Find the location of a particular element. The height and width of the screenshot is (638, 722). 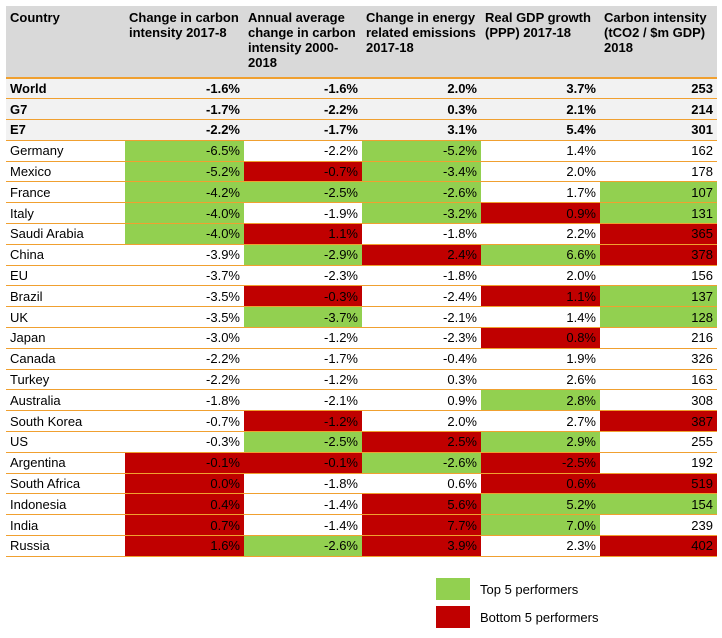

value-cell: 0.4% is located at coordinates (184, 504).